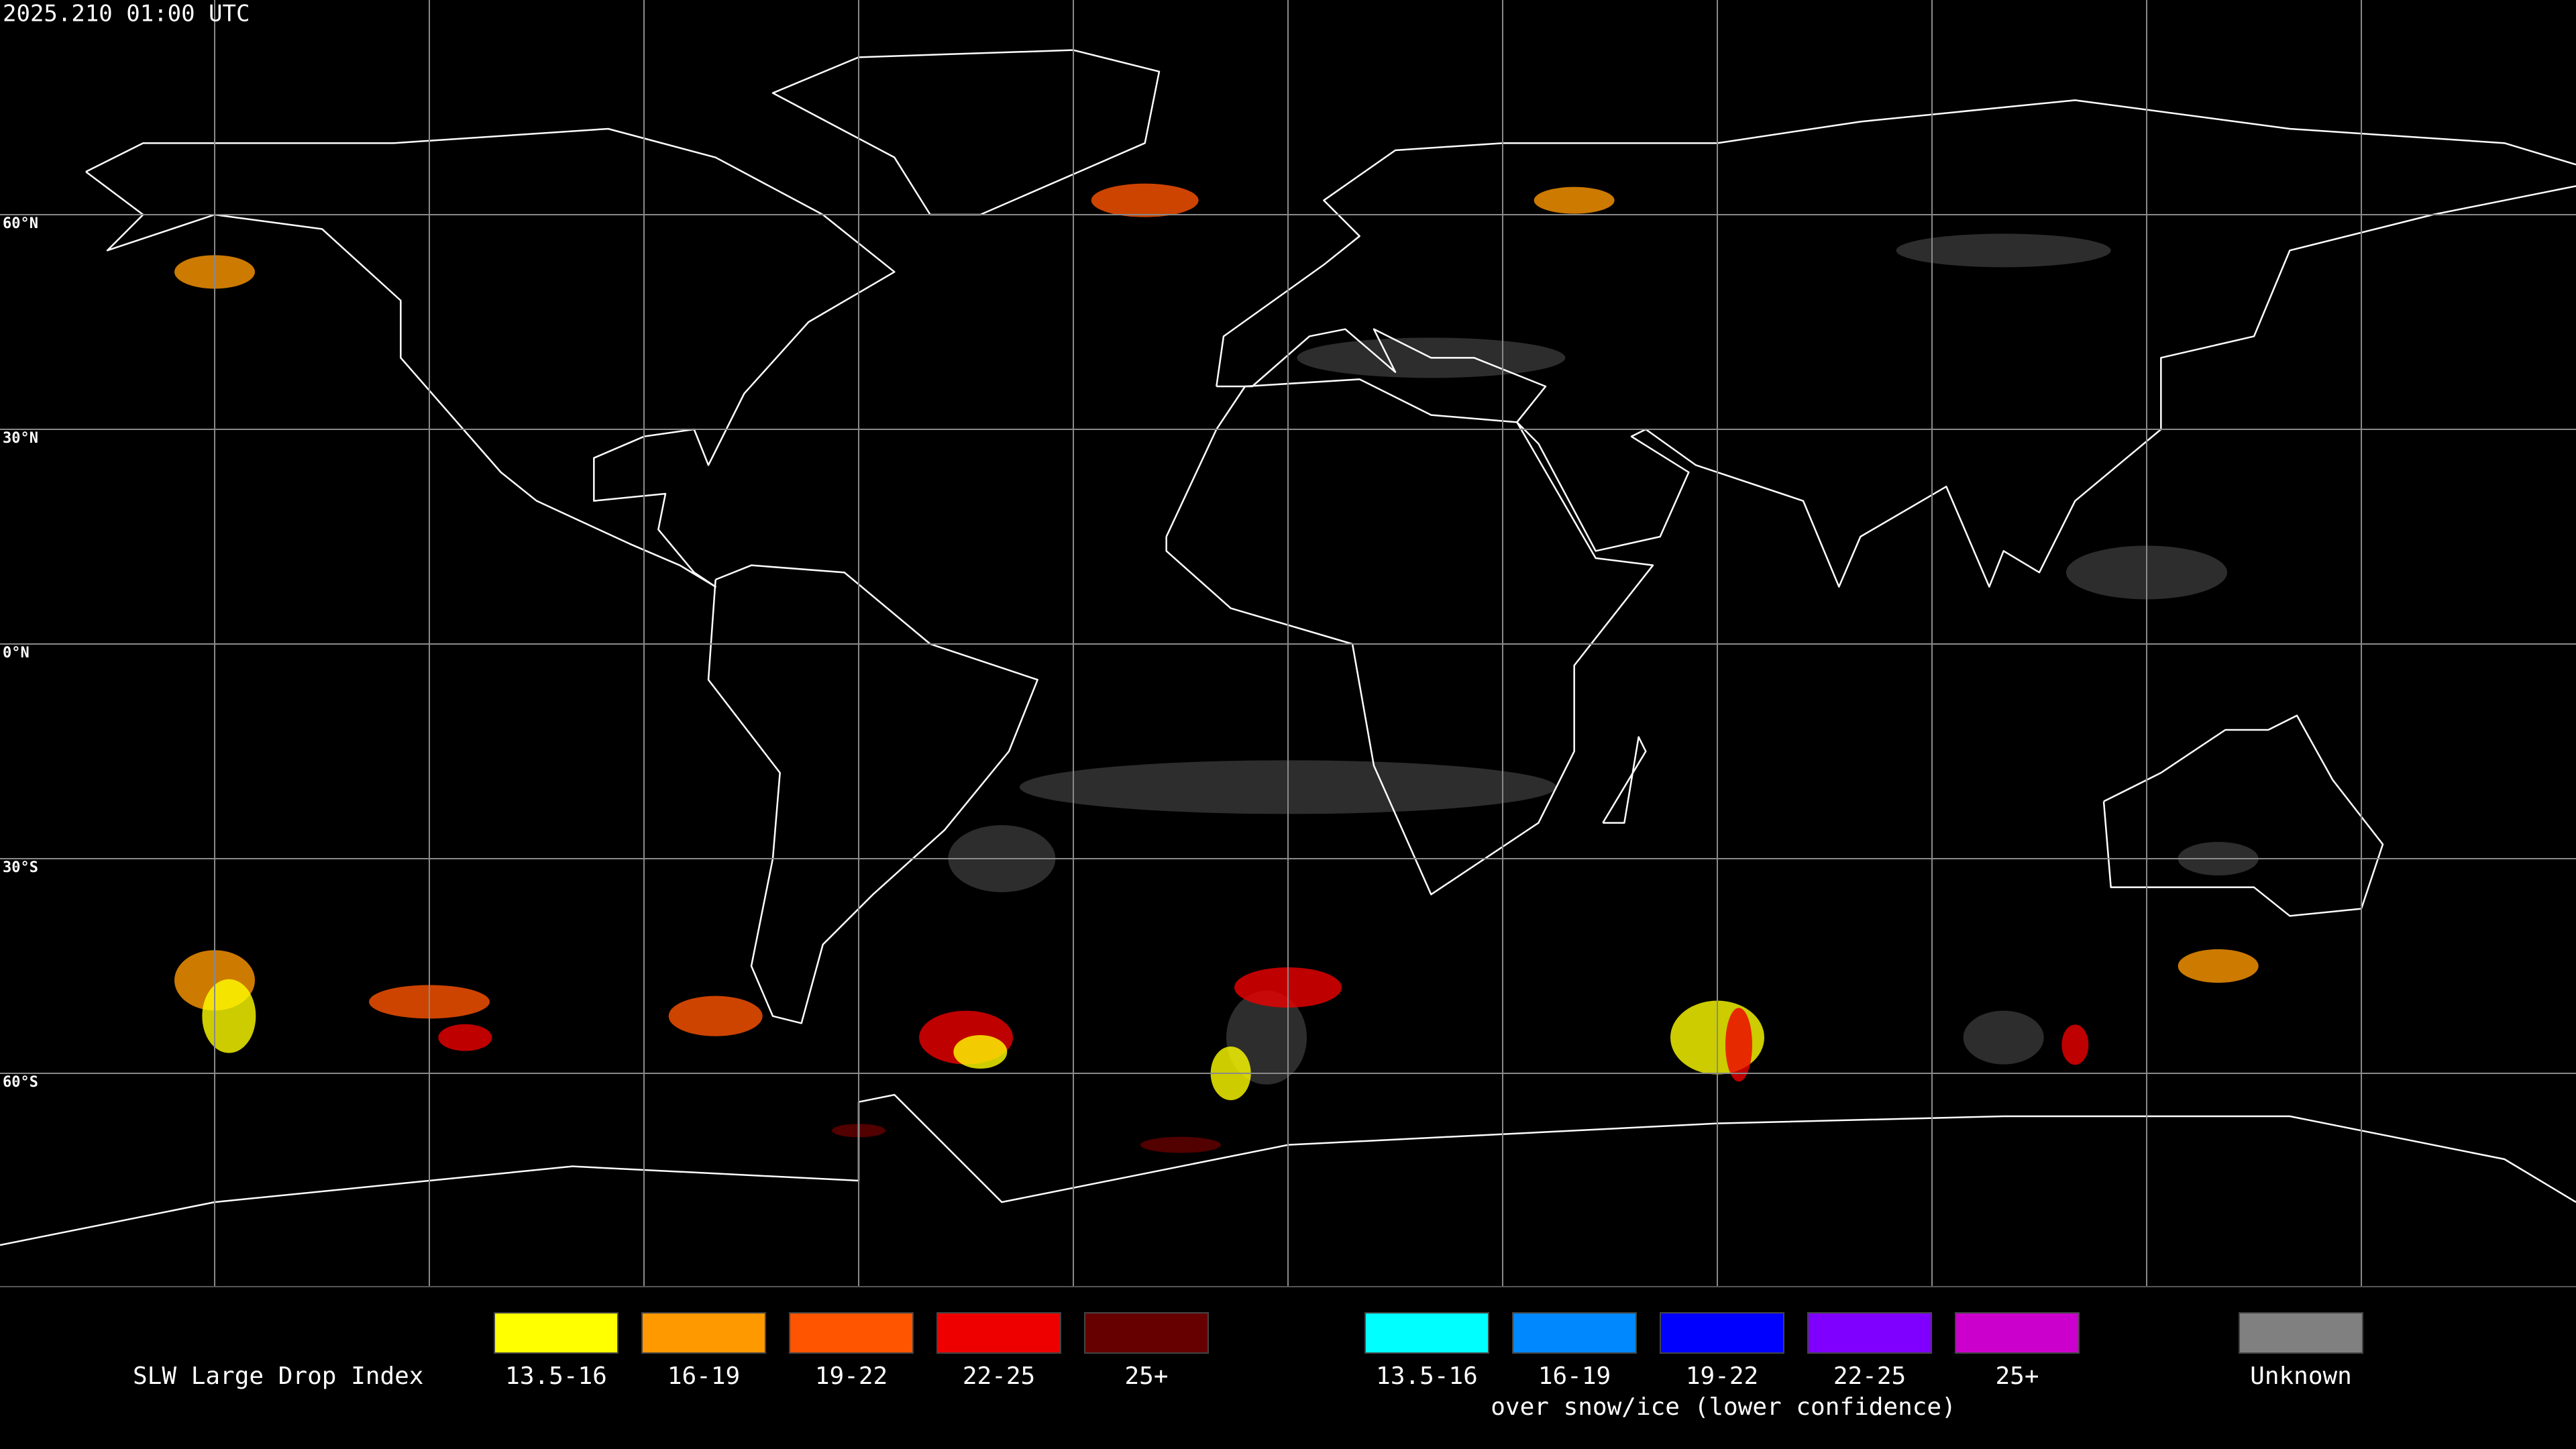 This screenshot has height=1449, width=2576. Describe the element at coordinates (2301, 1376) in the screenshot. I see `legend-label: Unknown` at that location.